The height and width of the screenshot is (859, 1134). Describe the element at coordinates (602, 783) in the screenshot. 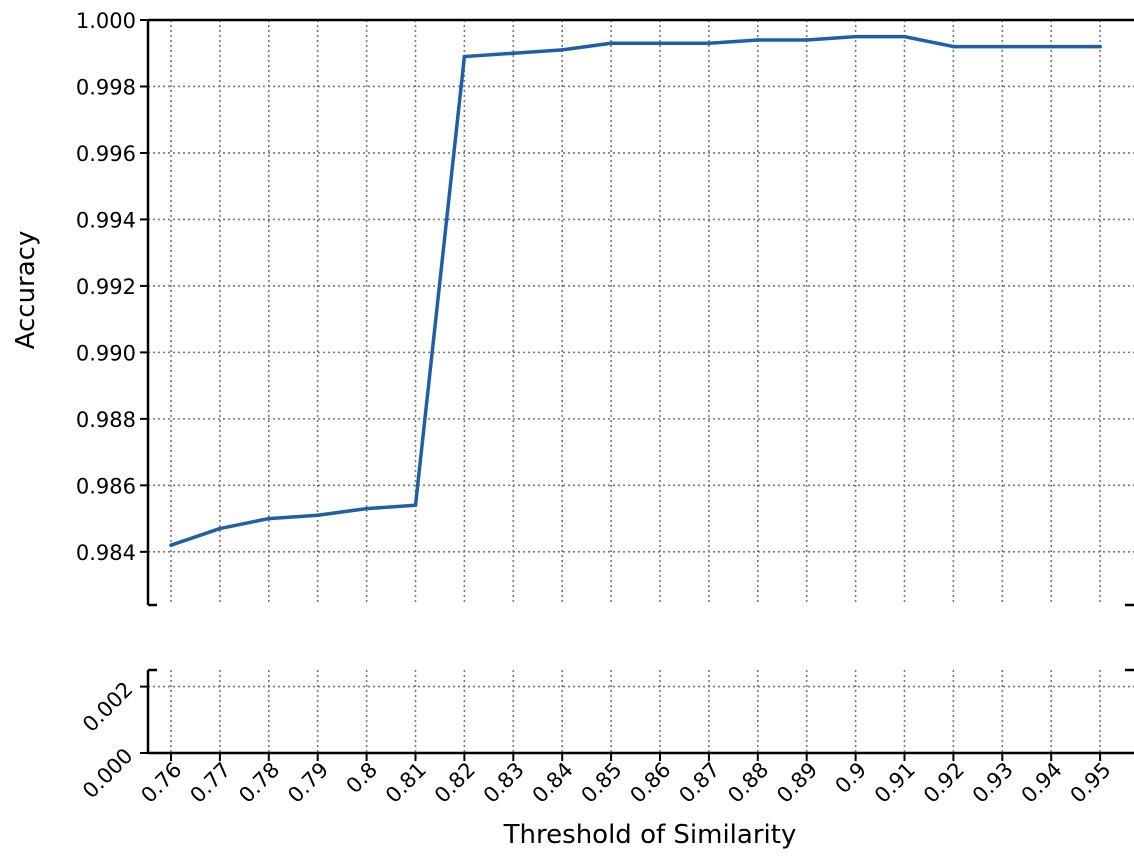

I see `x-tick-label: 0.85` at that location.